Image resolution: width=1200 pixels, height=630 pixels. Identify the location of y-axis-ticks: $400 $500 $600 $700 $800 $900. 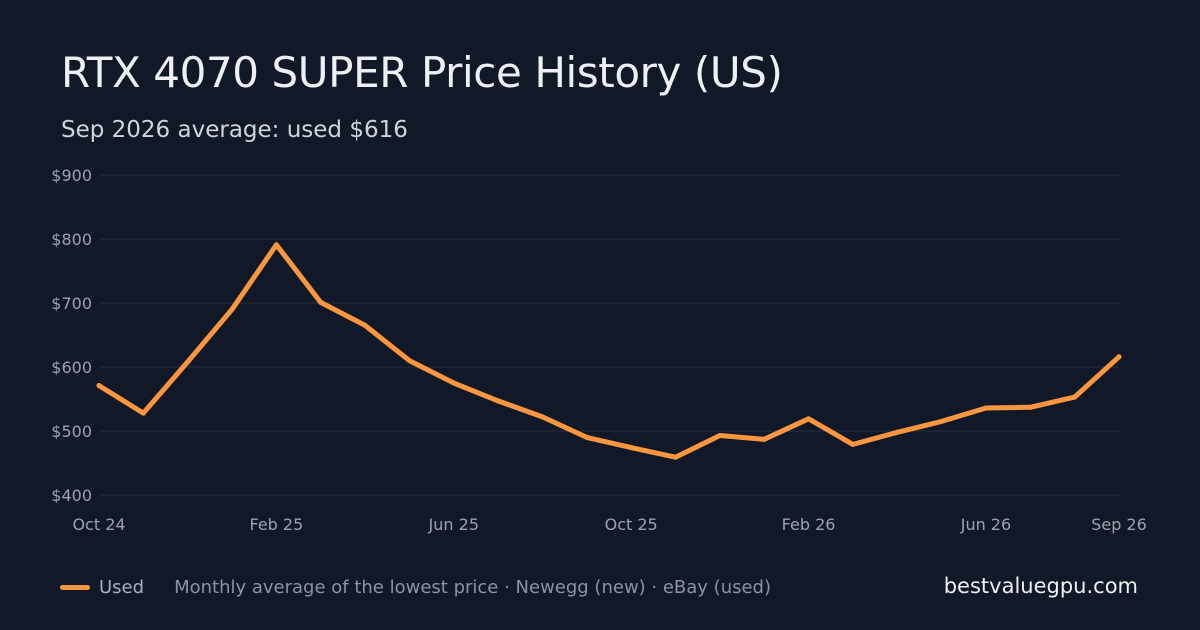
(71, 335).